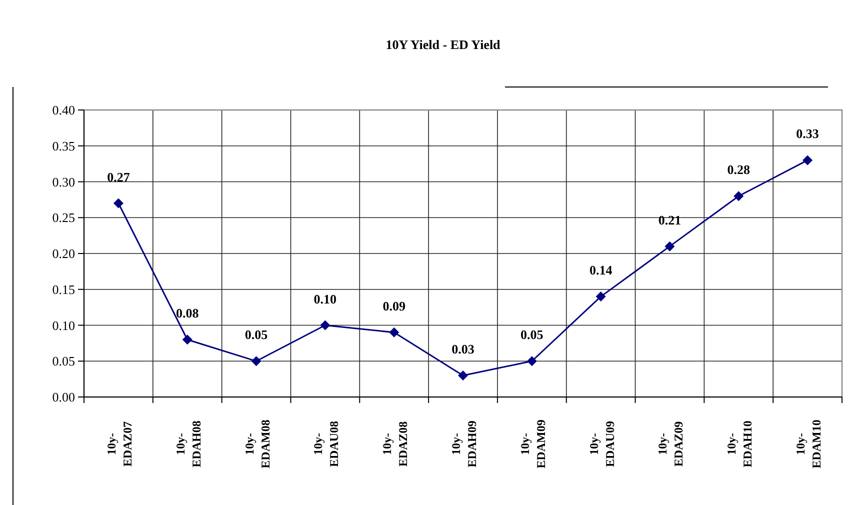  I want to click on x-tick-label: 10y-EDAM09, so click(533, 444).